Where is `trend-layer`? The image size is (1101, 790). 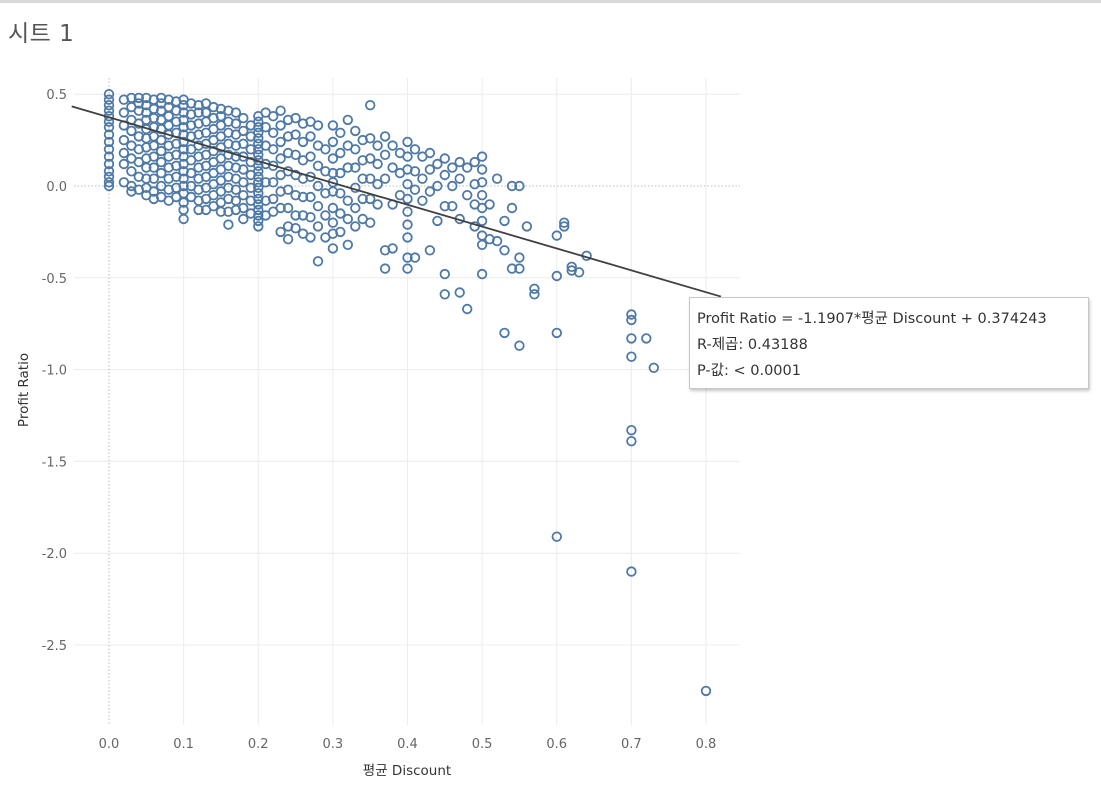
trend-layer is located at coordinates (396, 201).